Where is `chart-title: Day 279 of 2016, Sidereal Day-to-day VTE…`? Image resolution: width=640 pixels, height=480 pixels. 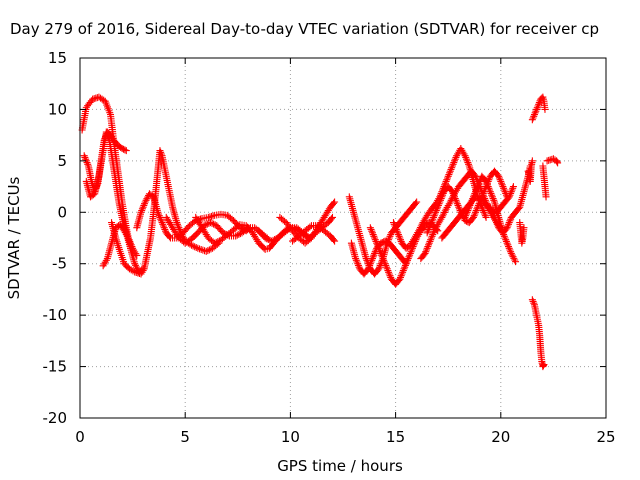 chart-title: Day 279 of 2016, Sidereal Day-to-day VTE… is located at coordinates (304, 29).